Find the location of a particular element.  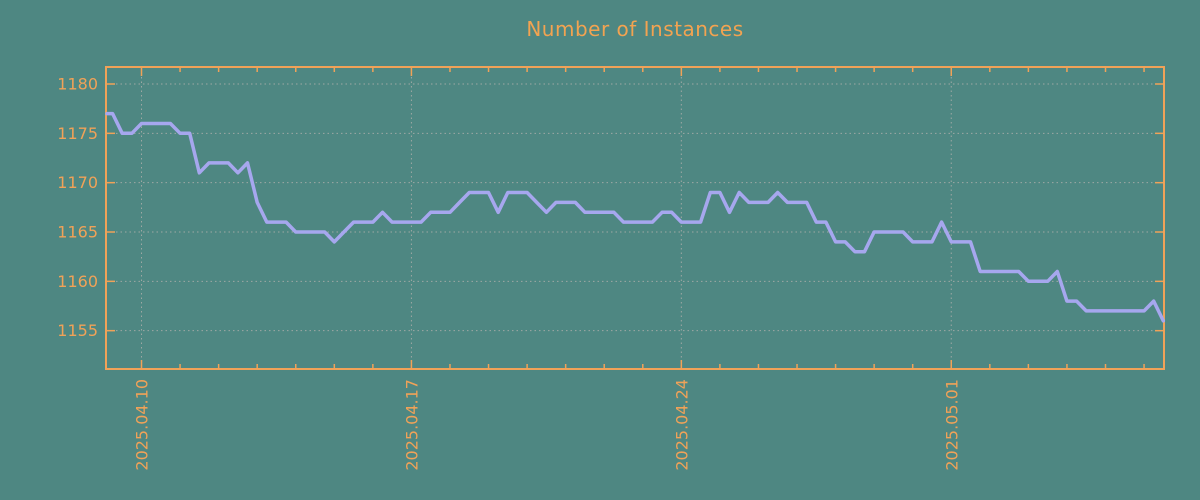

x-tick-label: 2025.04.17 is located at coordinates (411, 425).